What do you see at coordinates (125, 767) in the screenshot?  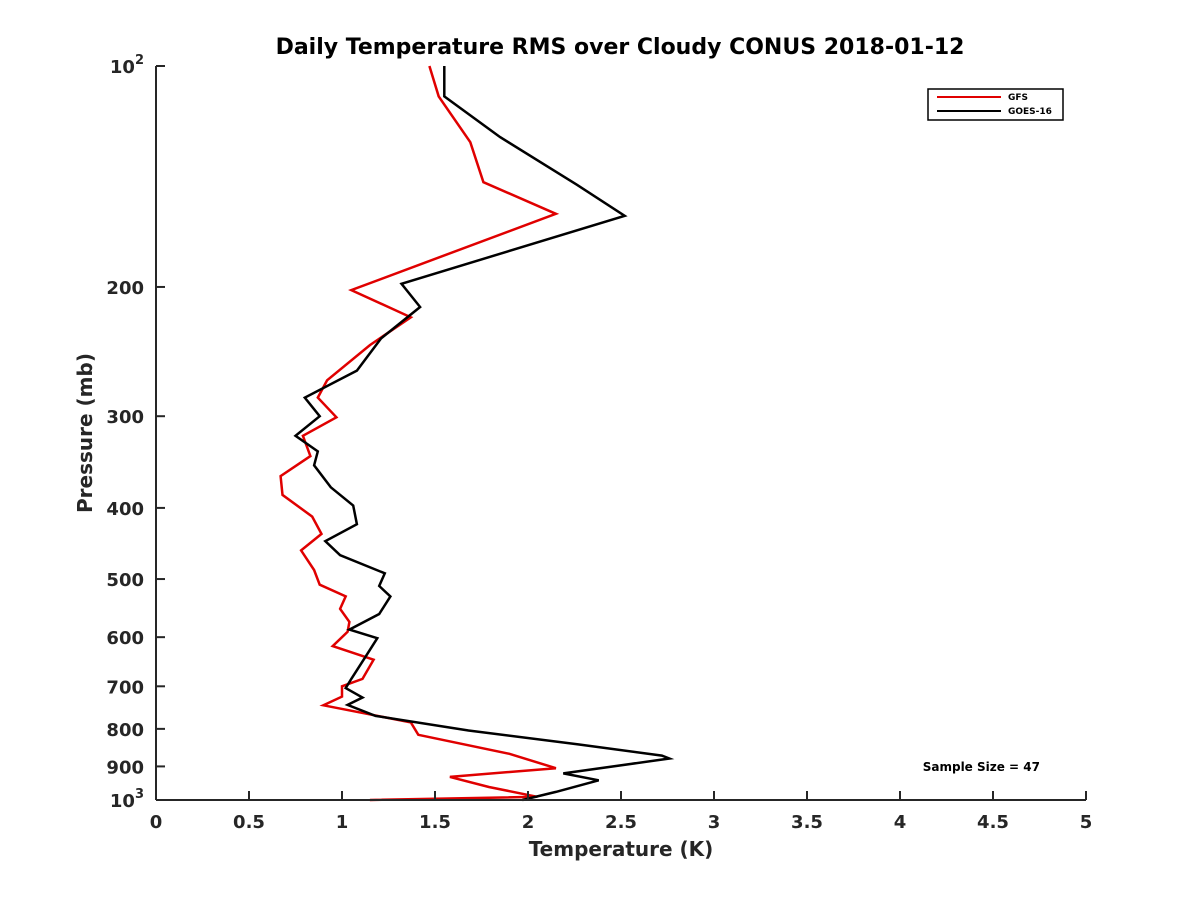 I see `y-tick-label: 900` at bounding box center [125, 767].